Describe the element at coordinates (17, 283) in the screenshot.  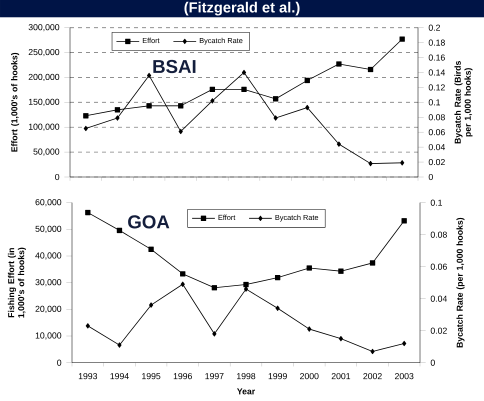
I see `y-axis-title: Fishing Effort (in 1,000's of hooks)` at that location.